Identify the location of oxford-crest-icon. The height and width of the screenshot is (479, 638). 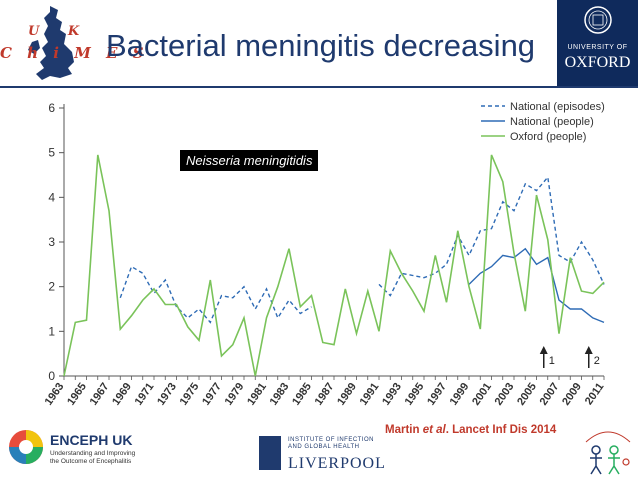
(598, 20).